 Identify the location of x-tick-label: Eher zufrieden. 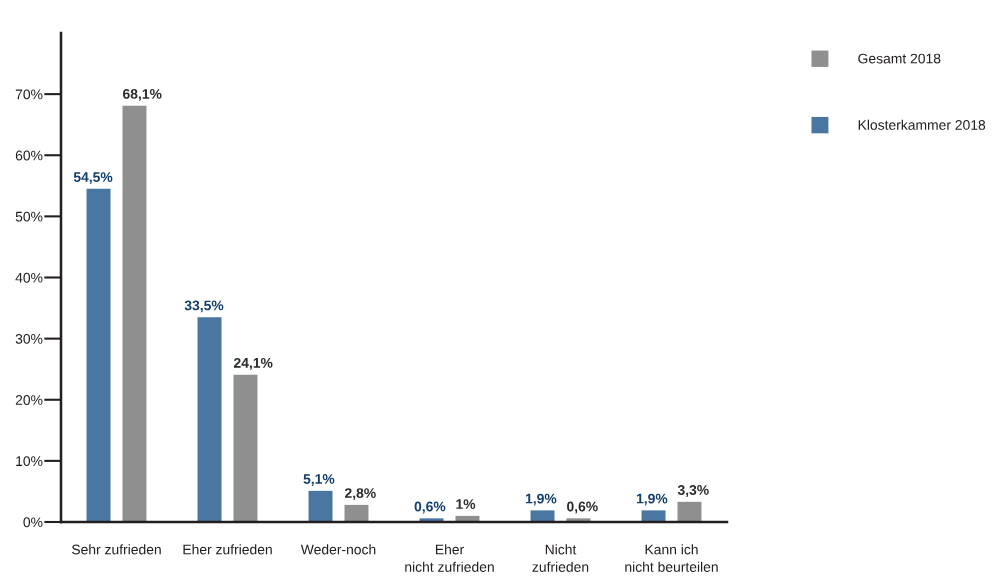
(227, 549).